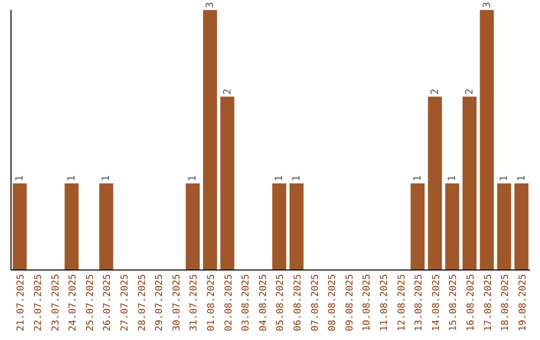  What do you see at coordinates (246, 303) in the screenshot?
I see `x-tick-label: 03.08.2025` at bounding box center [246, 303].